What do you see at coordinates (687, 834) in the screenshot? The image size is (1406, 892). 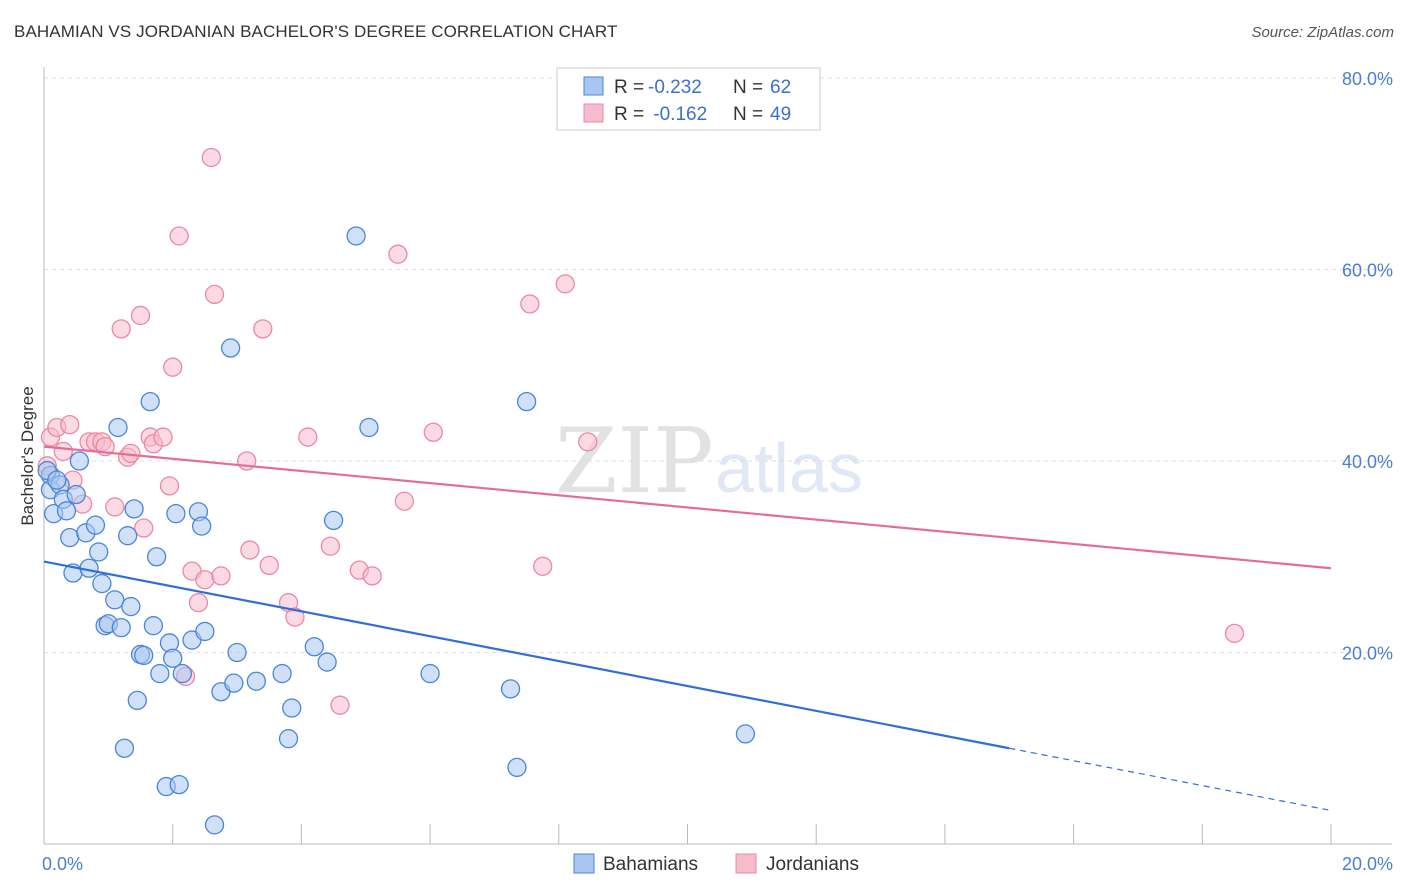 I see `x-ticks` at bounding box center [687, 834].